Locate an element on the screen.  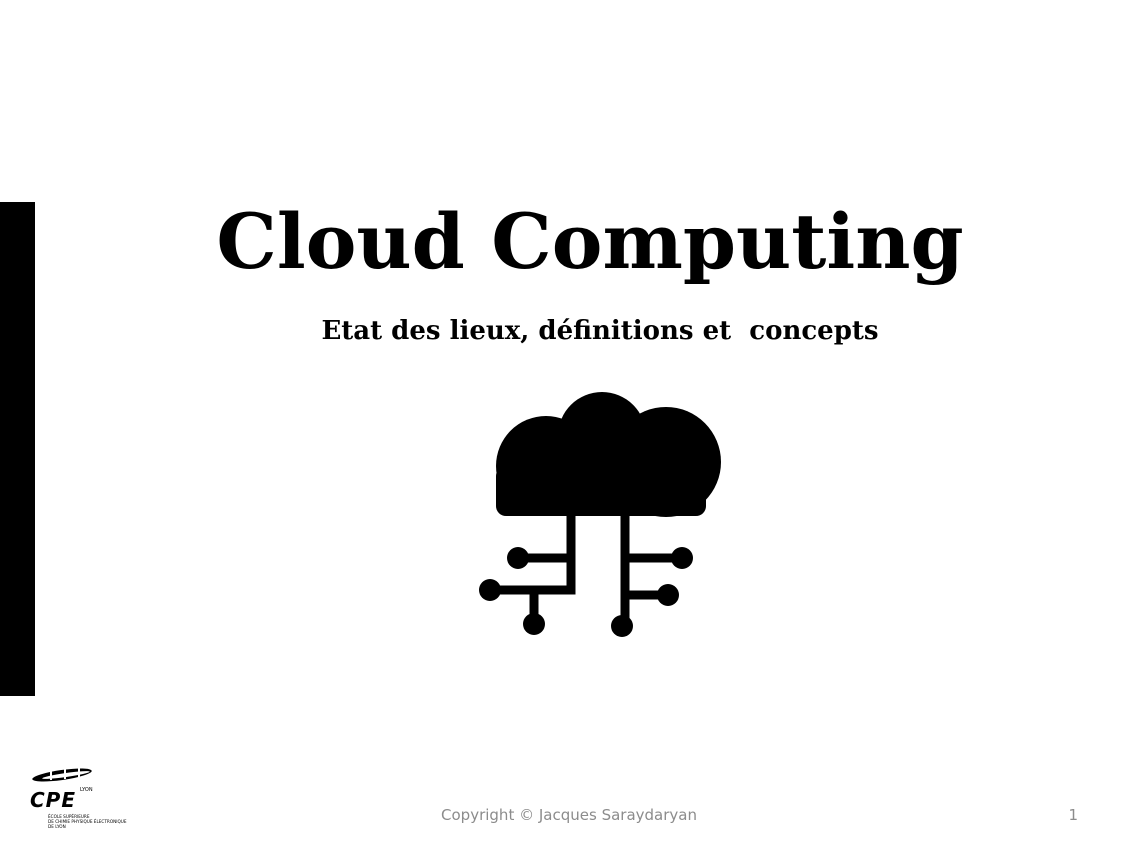
cloud-shape is located at coordinates (608, 454).